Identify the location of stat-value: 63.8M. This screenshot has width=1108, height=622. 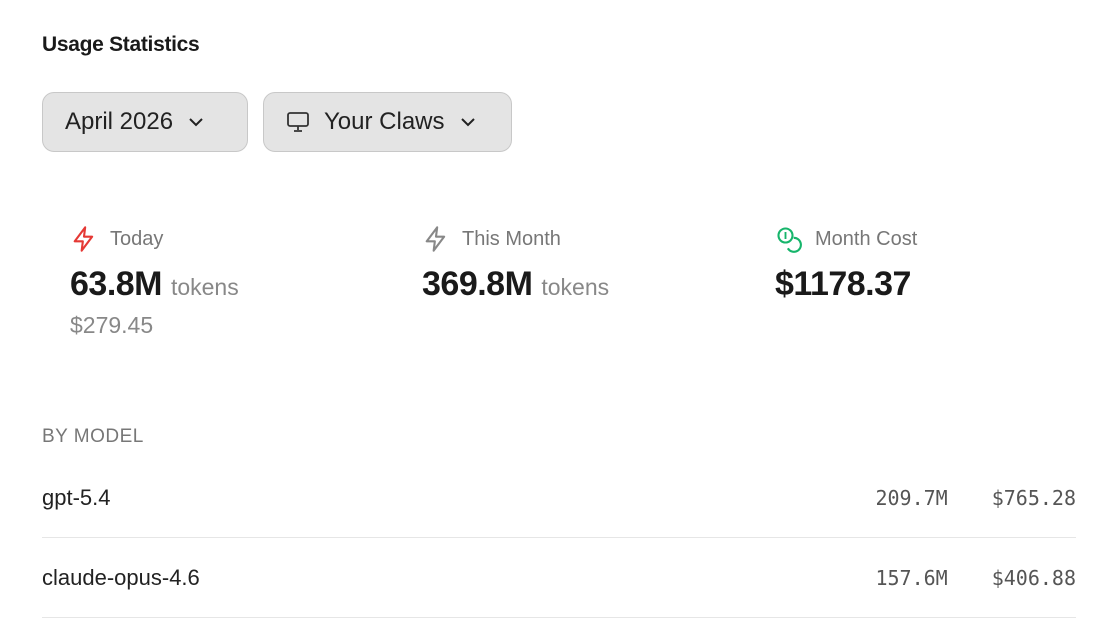
(116, 284).